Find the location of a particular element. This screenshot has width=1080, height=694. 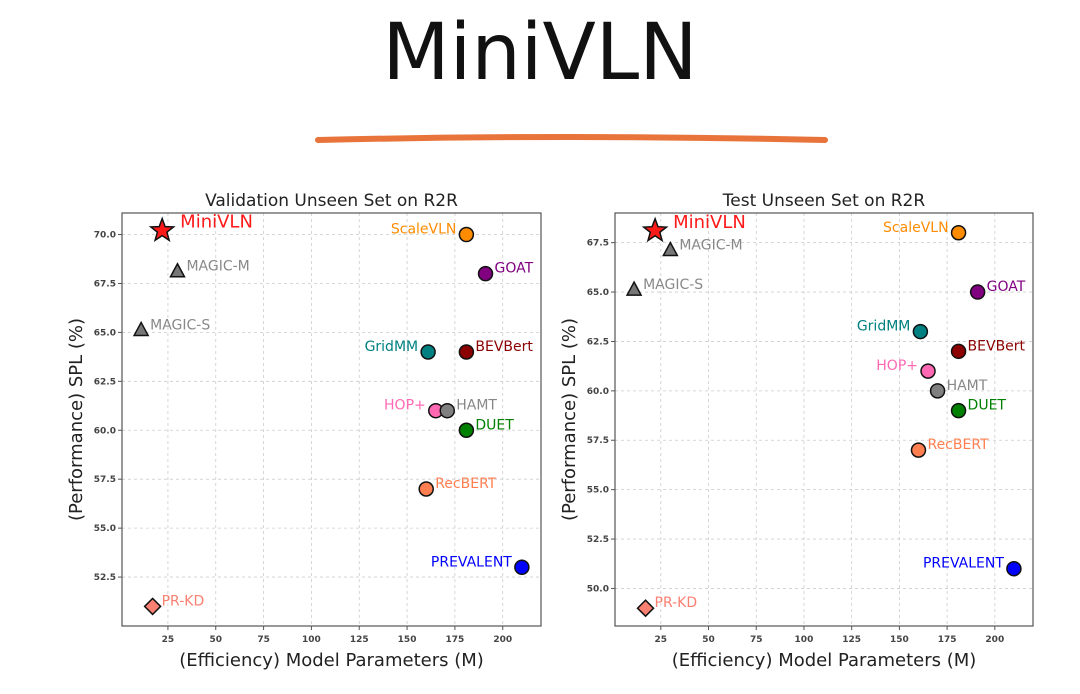

y-tick-label: 57.5 is located at coordinates (598, 441).